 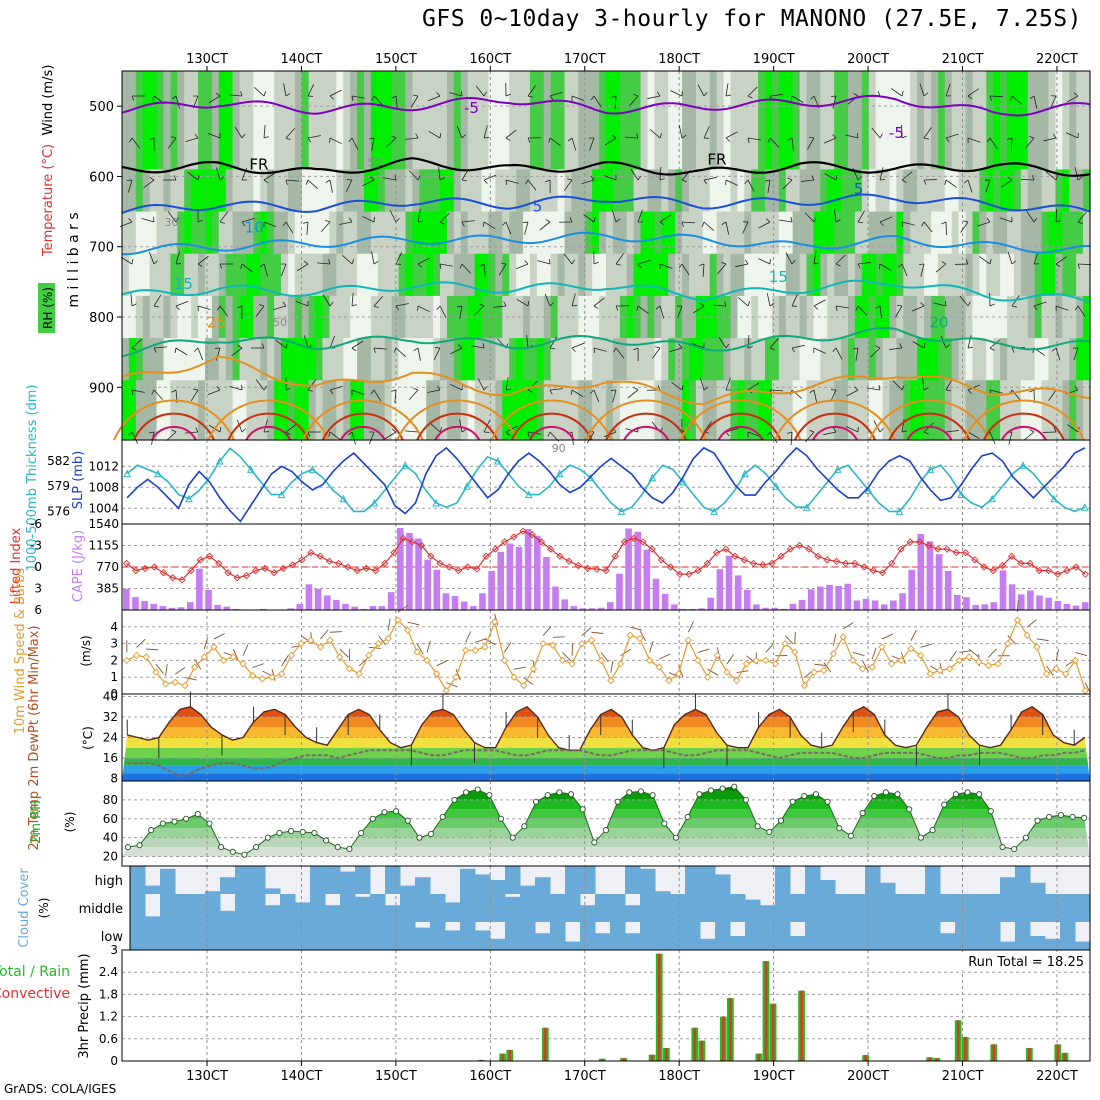 What do you see at coordinates (168, 881) in the screenshot?
I see `cloud-cell-high` at bounding box center [168, 881].